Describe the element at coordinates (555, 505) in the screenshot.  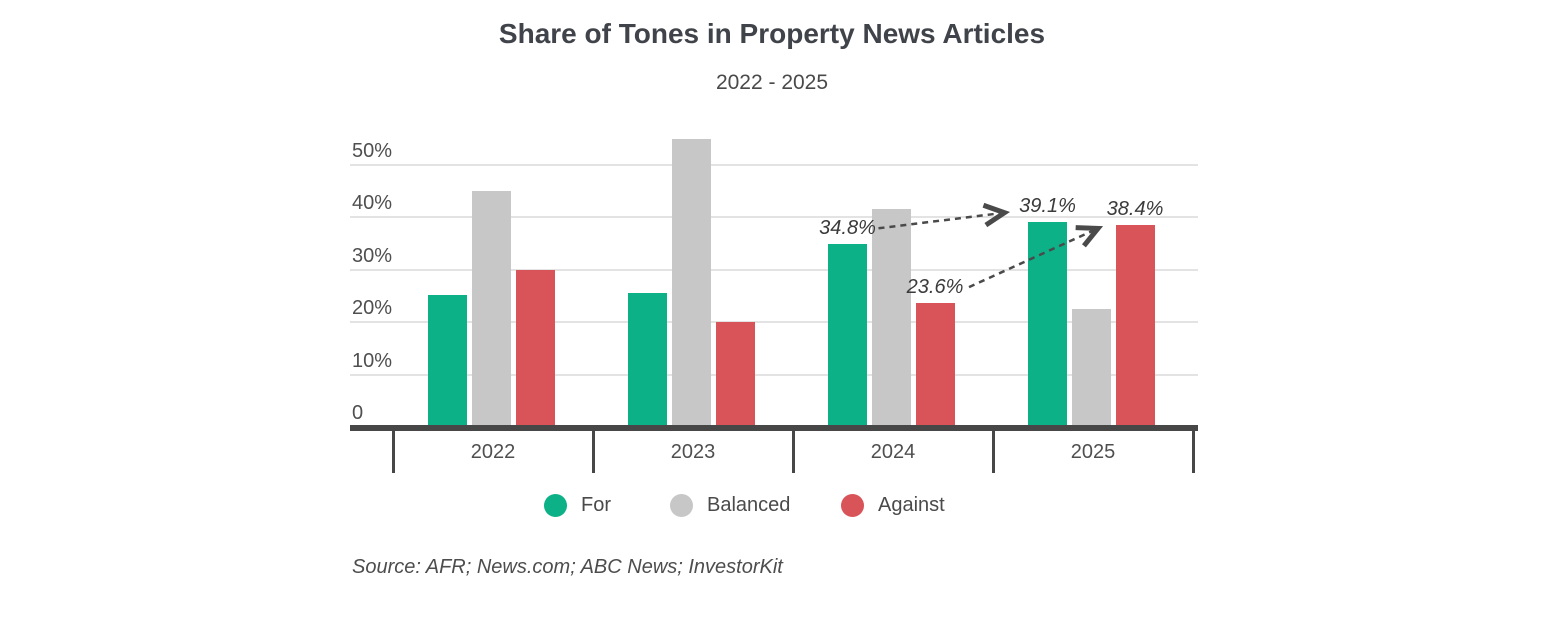
I see `legend-swatch-for-icon` at that location.